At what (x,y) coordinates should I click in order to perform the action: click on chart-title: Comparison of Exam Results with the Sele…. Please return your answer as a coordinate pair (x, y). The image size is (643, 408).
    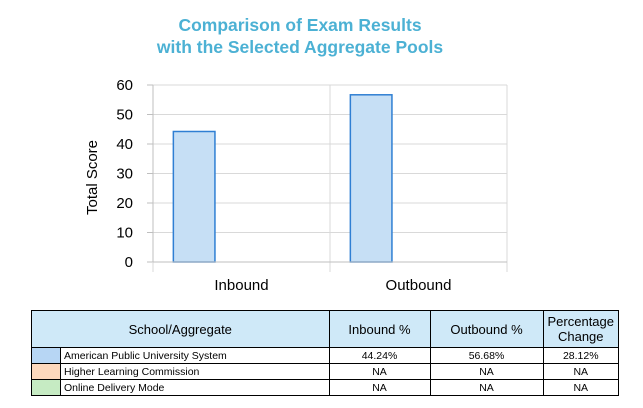
    Looking at the image, I should click on (300, 36).